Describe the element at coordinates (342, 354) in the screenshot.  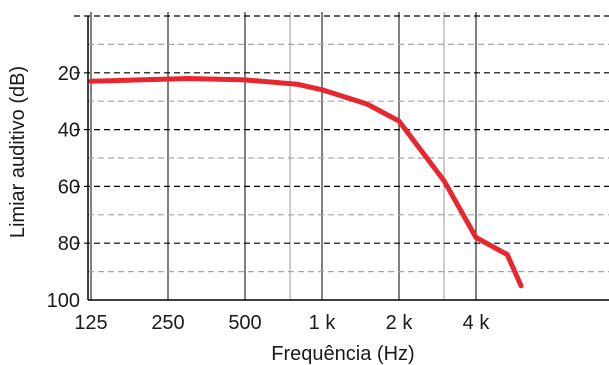
I see `x-axis-title: Frequência (Hz)` at that location.